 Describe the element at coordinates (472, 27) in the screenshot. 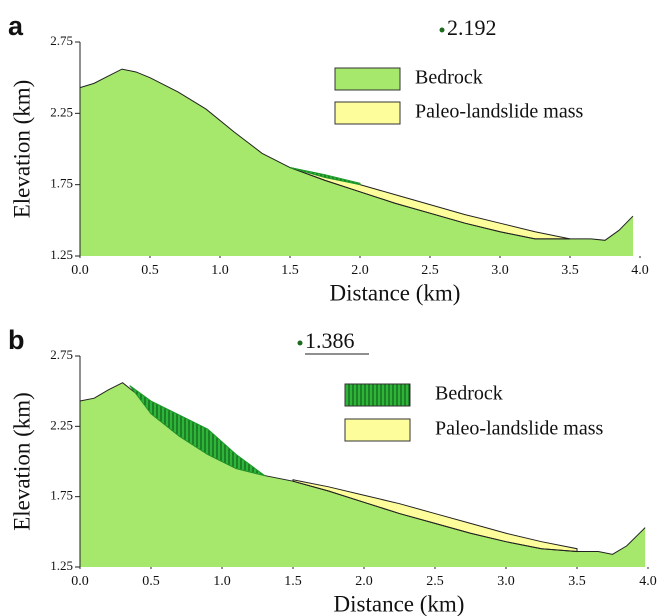

I see `annotation: 2.192` at that location.